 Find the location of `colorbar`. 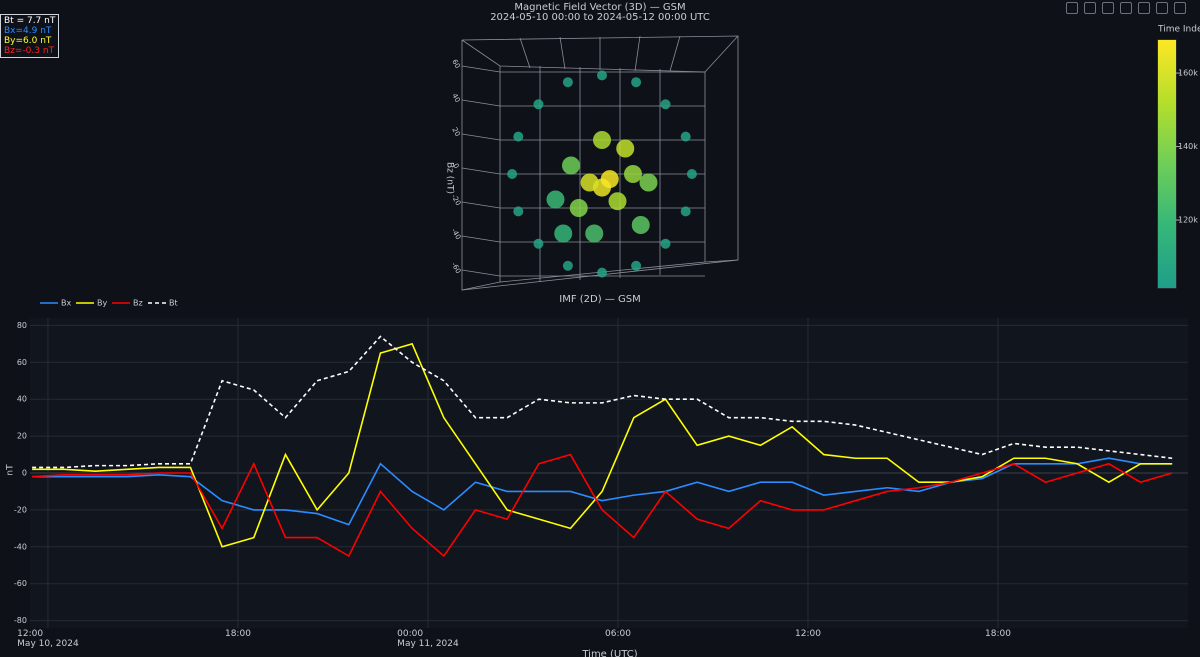

colorbar is located at coordinates (1167, 164).